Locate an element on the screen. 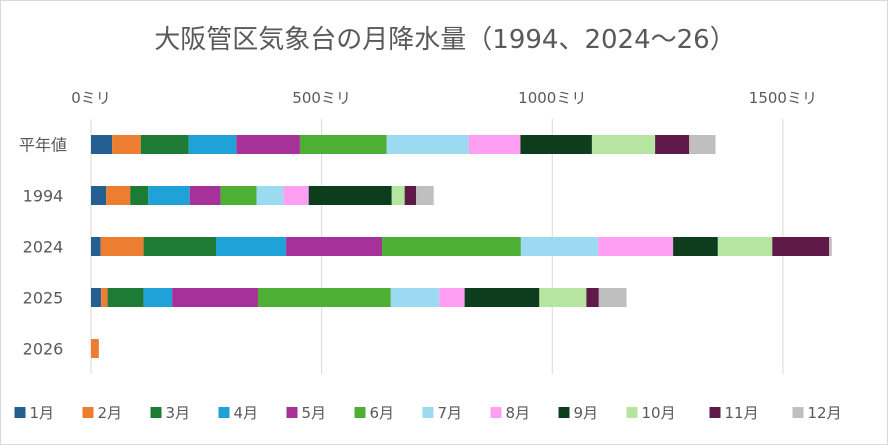  x-tick-label-3: 1500ミリ is located at coordinates (783, 98).